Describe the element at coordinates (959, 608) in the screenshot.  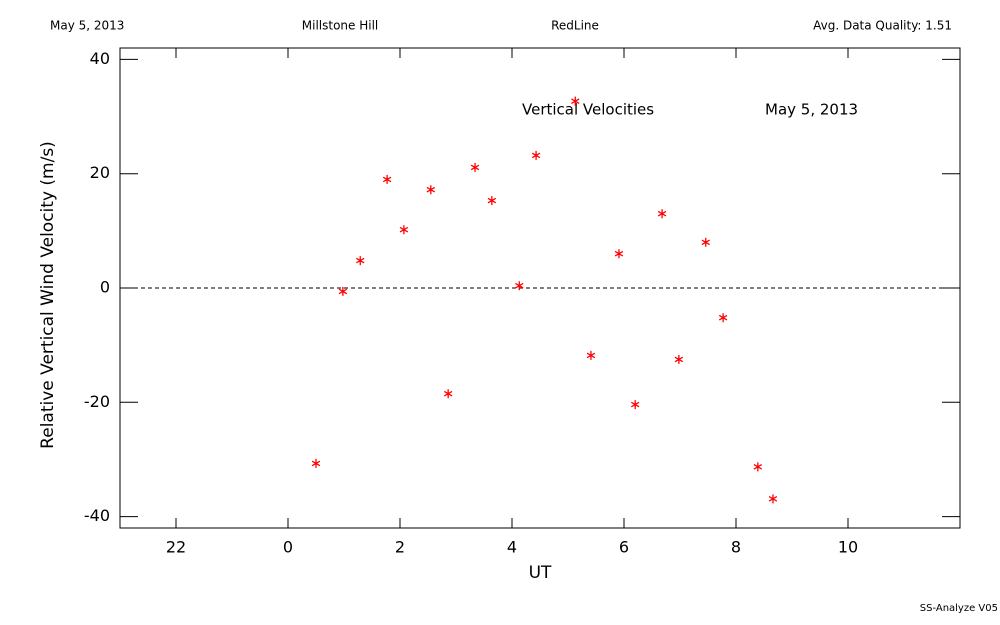
I see `footer: SS-Analyze V05` at that location.